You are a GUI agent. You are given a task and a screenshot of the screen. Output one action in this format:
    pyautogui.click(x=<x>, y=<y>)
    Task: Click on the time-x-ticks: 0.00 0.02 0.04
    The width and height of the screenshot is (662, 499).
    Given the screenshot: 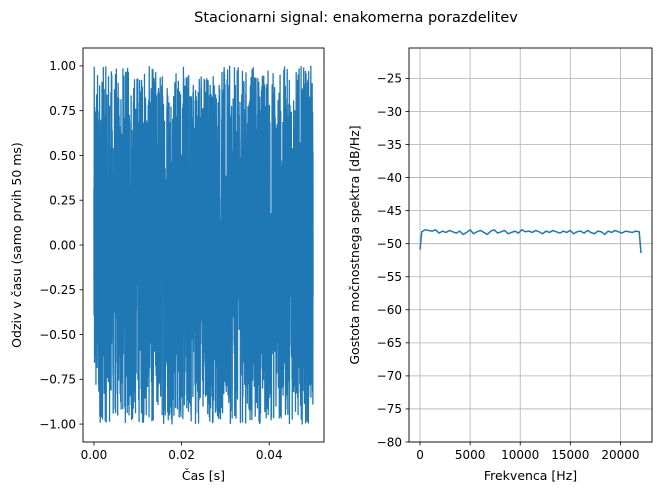 What is the action you would take?
    pyautogui.click(x=182, y=452)
    